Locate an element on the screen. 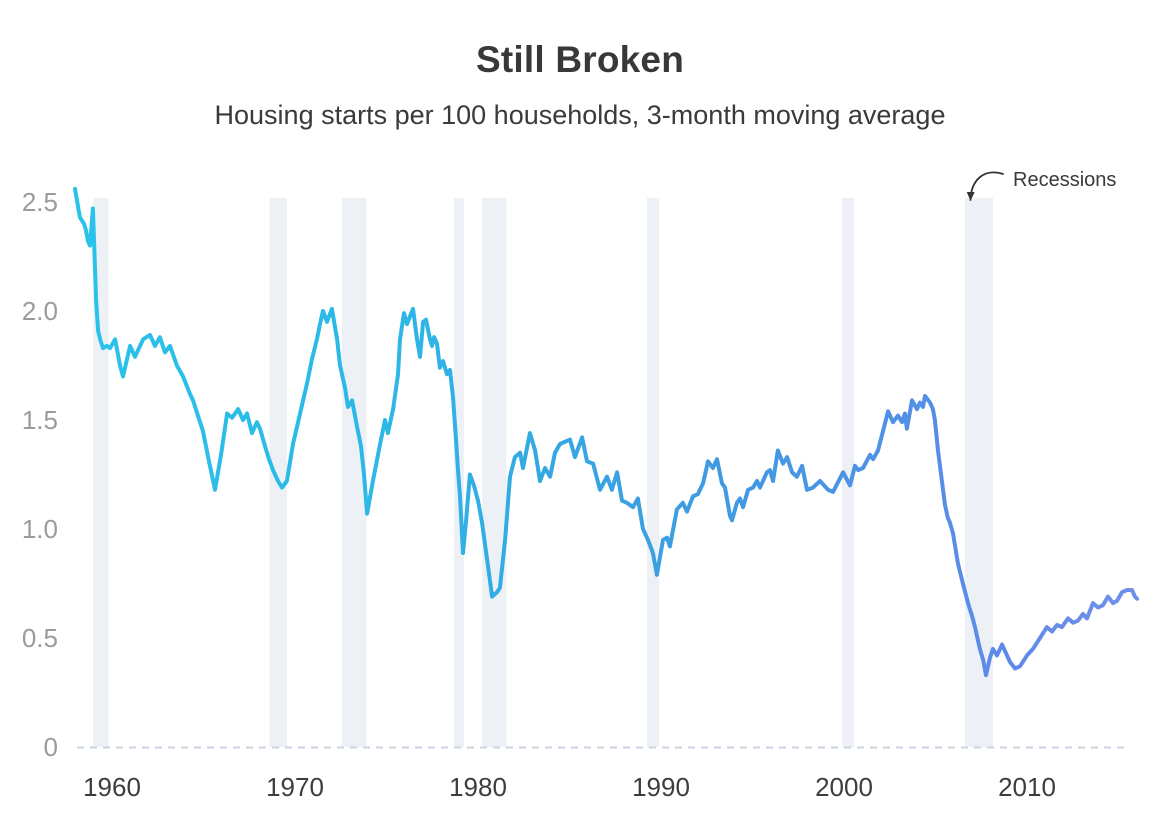  chart-title: Still Broken is located at coordinates (580, 59).